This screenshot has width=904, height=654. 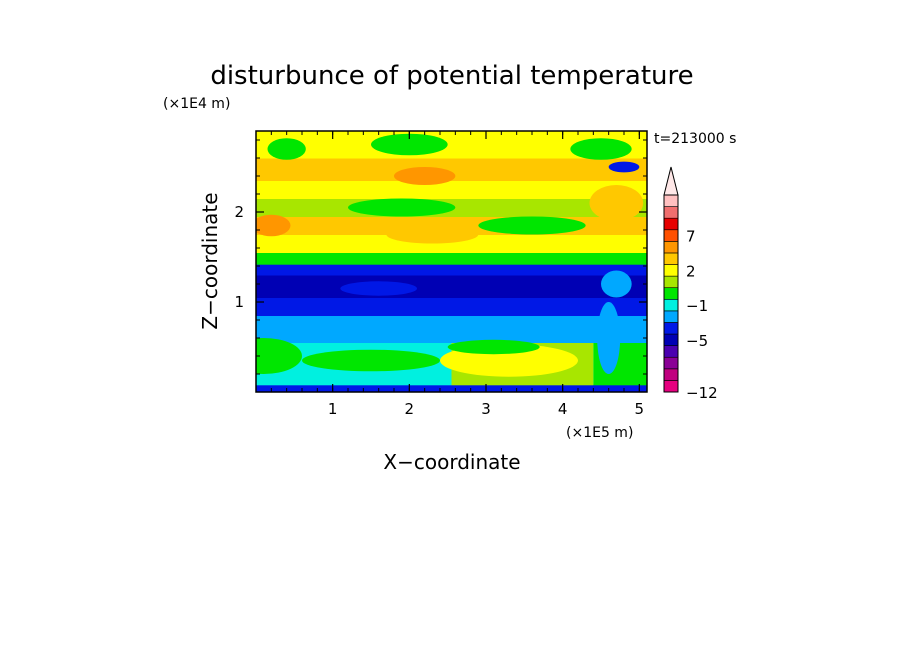 I want to click on colorbar: −12−5−127, so click(x=690, y=284).